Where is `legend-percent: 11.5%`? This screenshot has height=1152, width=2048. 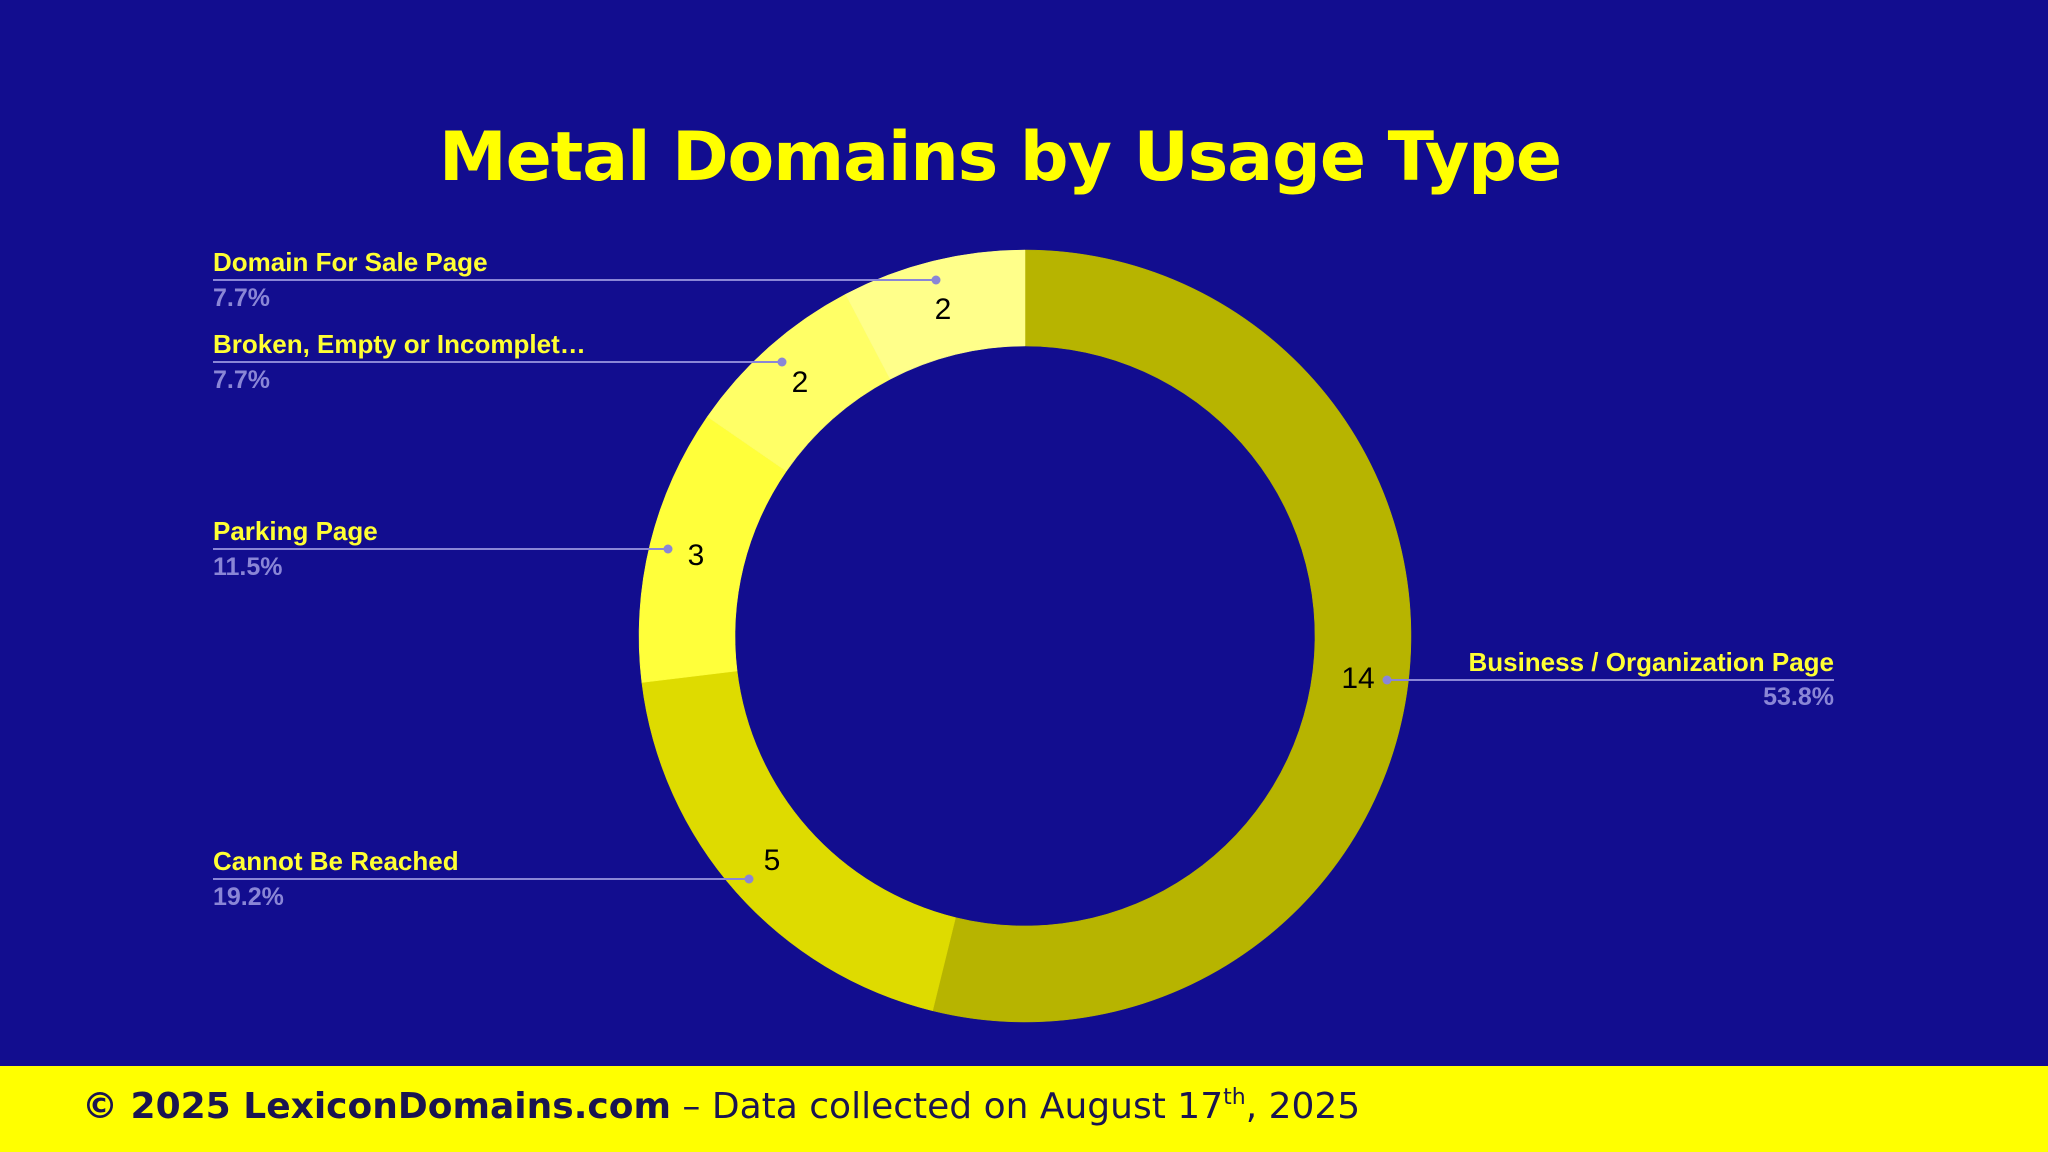
legend-percent: 11.5% is located at coordinates (248, 567).